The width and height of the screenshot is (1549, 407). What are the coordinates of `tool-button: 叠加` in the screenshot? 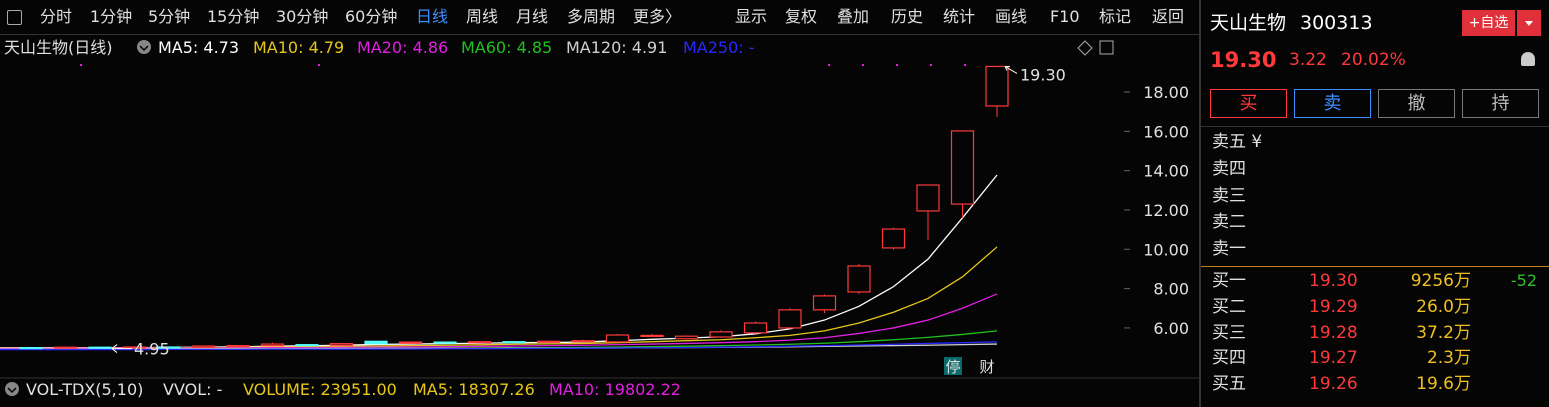 It's located at (853, 16).